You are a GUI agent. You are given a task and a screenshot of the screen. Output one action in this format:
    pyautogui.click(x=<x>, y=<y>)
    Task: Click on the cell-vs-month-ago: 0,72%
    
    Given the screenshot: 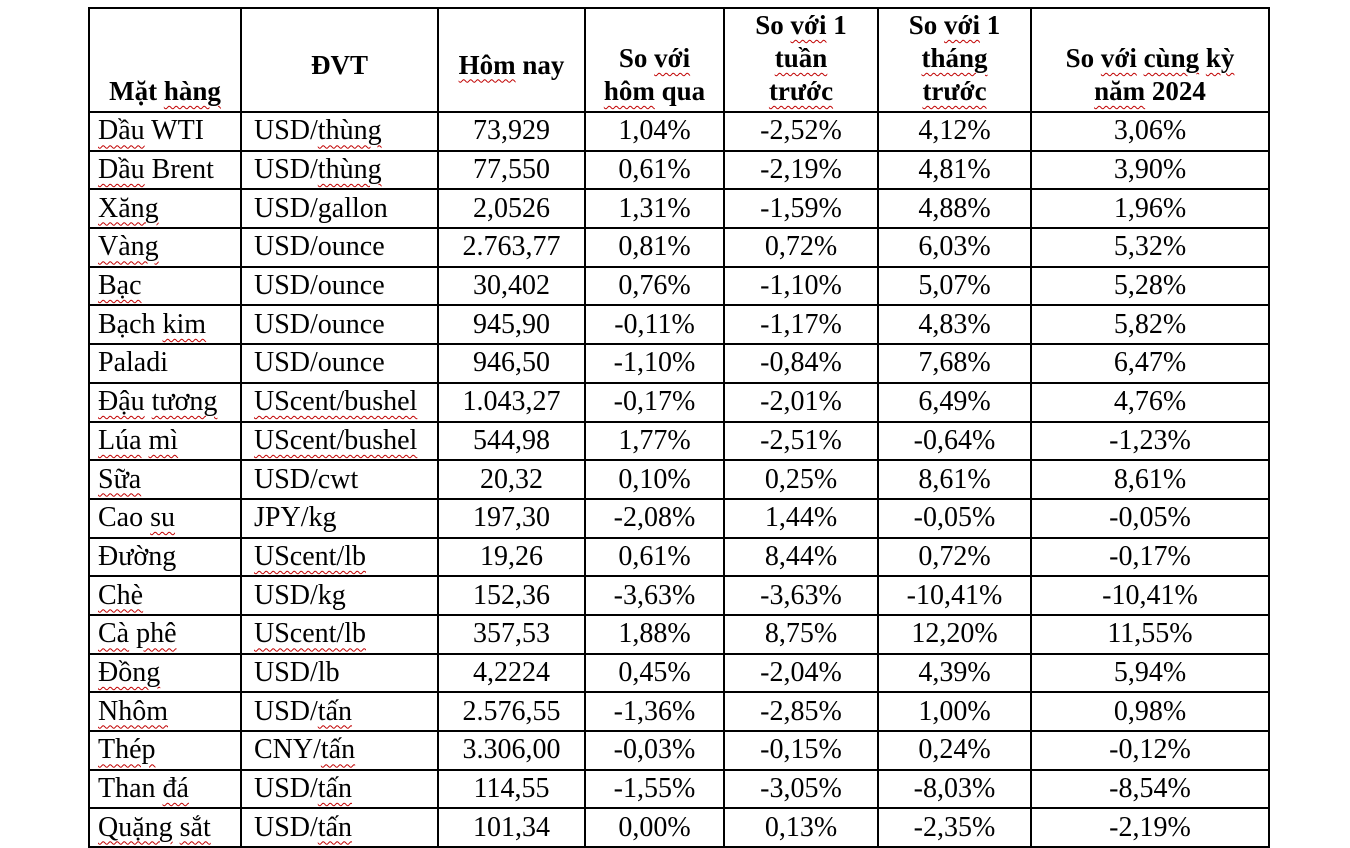 What is the action you would take?
    pyautogui.click(x=954, y=557)
    